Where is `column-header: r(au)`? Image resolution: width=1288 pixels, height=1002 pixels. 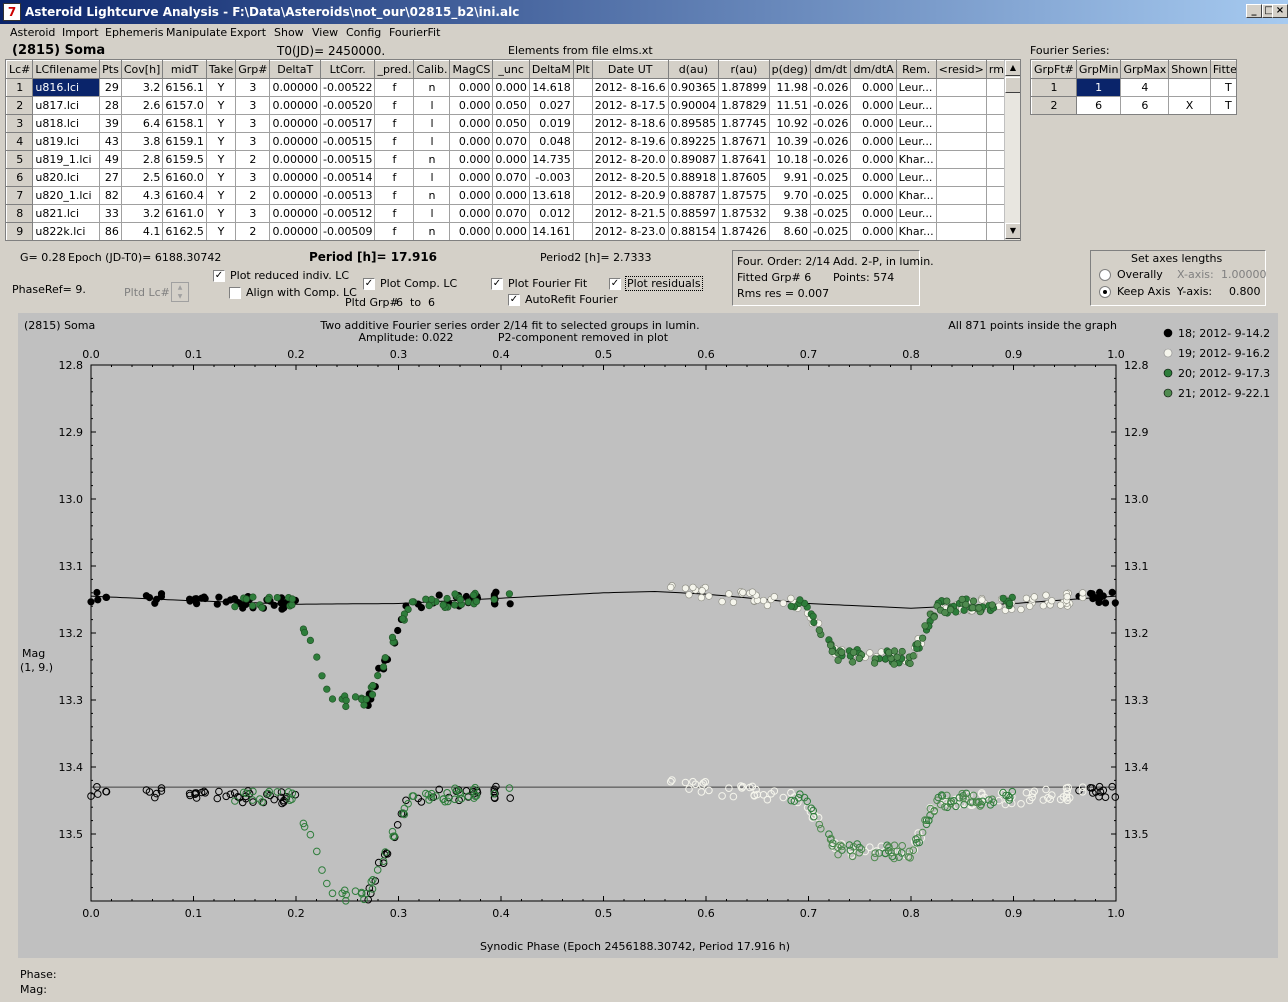 column-header: r(au) is located at coordinates (744, 69).